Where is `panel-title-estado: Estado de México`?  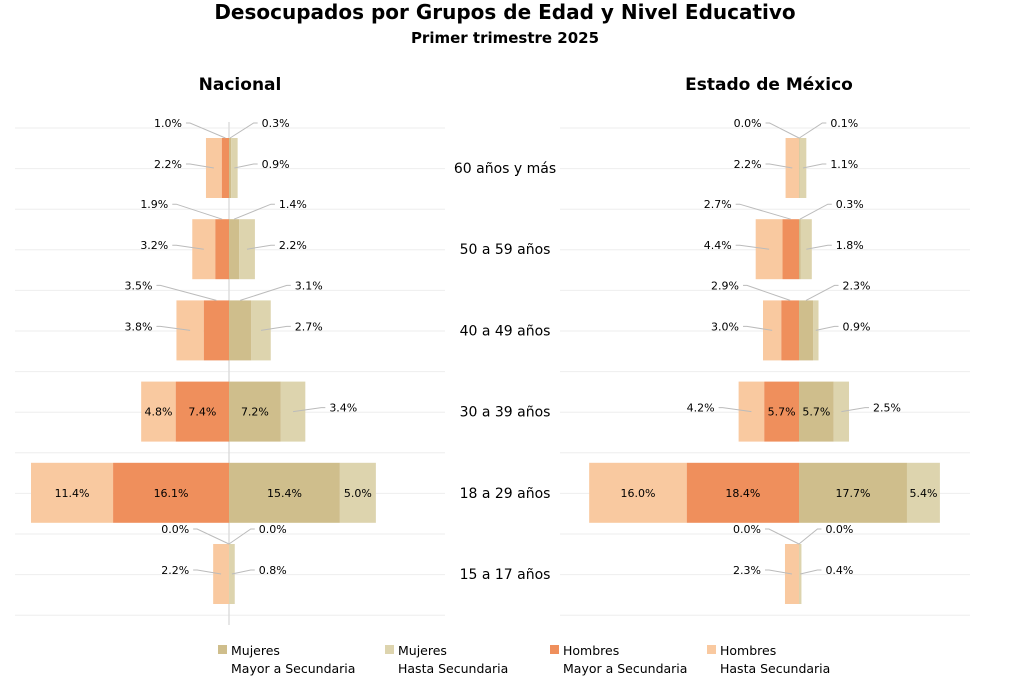 panel-title-estado: Estado de México is located at coordinates (769, 85).